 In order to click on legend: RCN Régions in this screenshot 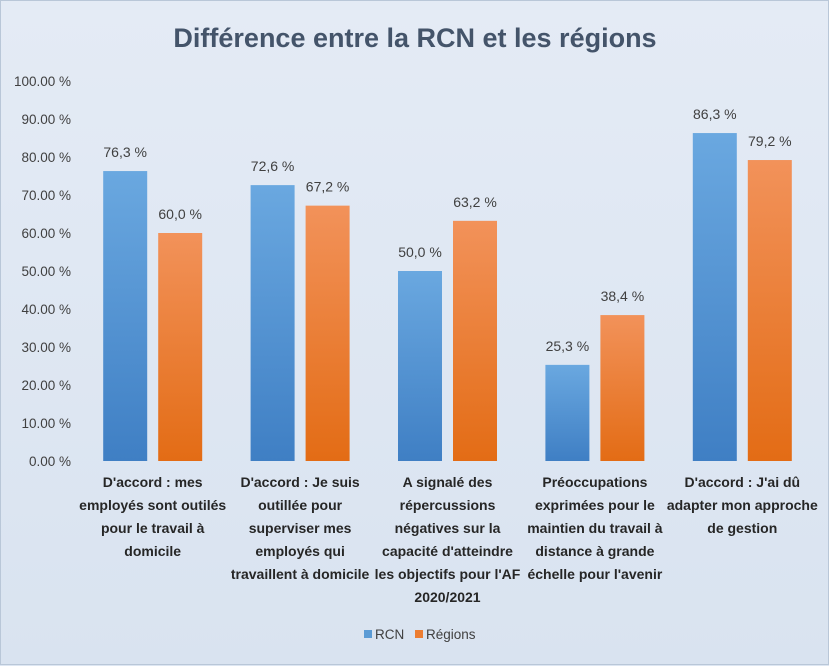, I will do `click(420, 634)`.